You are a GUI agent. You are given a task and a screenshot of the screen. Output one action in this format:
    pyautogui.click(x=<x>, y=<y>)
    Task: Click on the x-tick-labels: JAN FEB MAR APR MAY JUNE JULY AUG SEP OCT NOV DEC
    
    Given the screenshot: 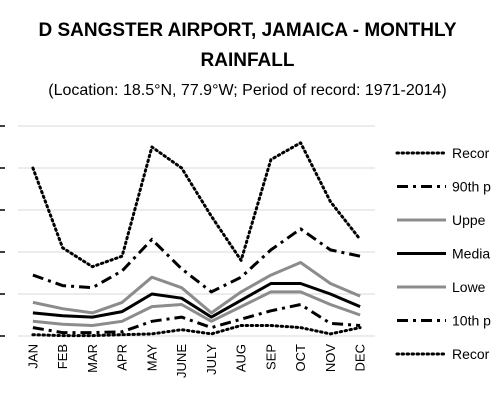 What is the action you would take?
    pyautogui.click(x=196, y=361)
    